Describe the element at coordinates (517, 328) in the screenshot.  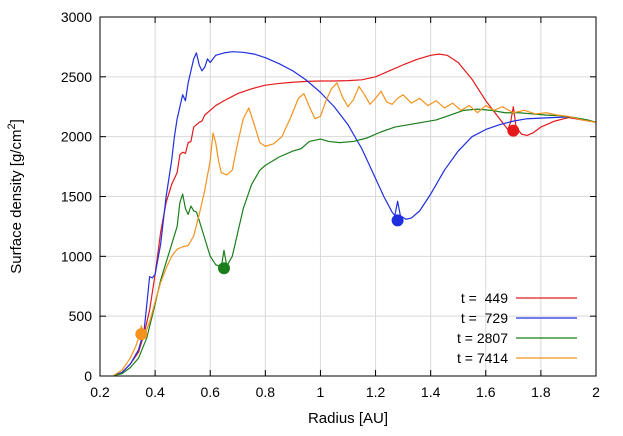
I see `legend: t = 449 t = 729 t = 2807 t = 7414` at that location.